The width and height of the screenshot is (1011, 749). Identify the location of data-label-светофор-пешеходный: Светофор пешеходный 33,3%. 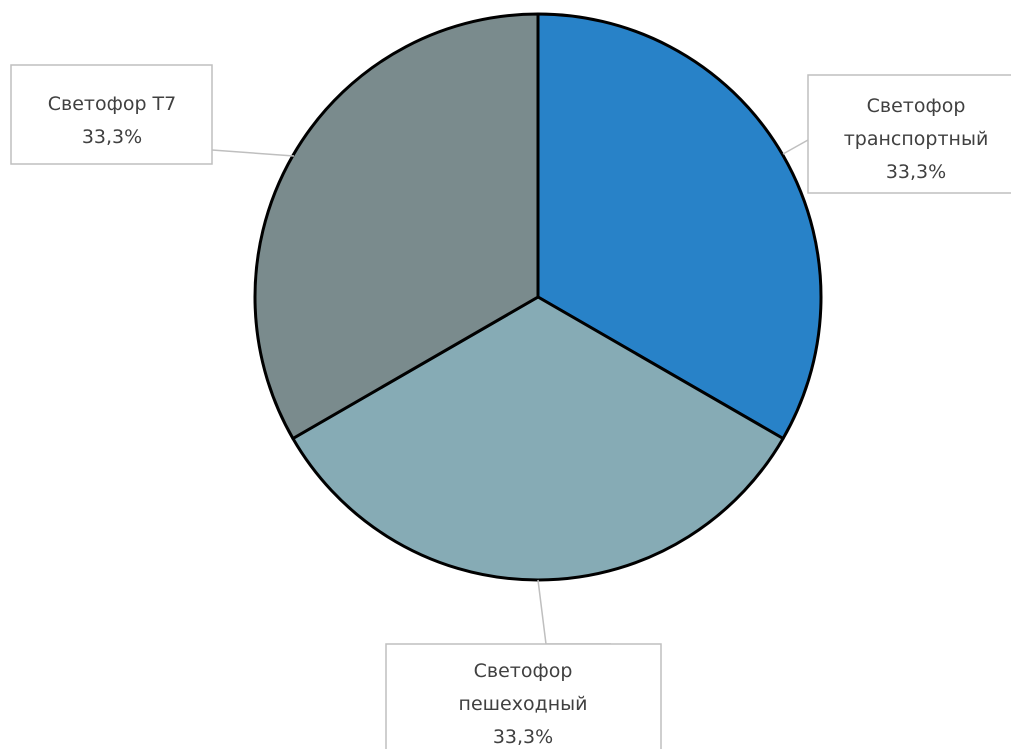
(523, 664).